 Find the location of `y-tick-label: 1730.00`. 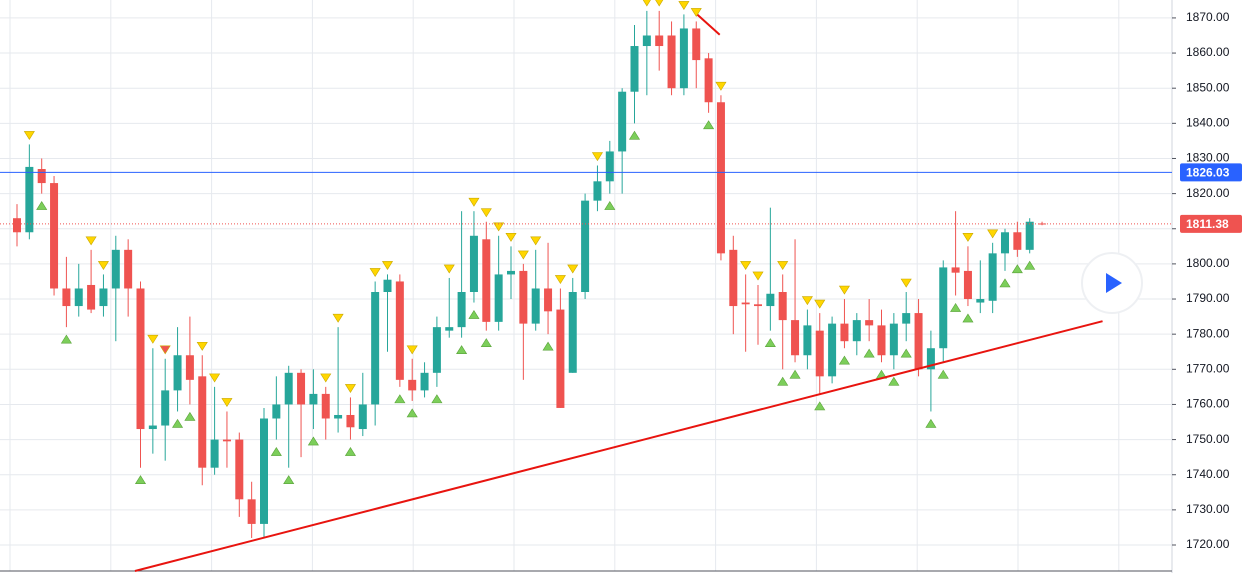

y-tick-label: 1730.00 is located at coordinates (1208, 509).